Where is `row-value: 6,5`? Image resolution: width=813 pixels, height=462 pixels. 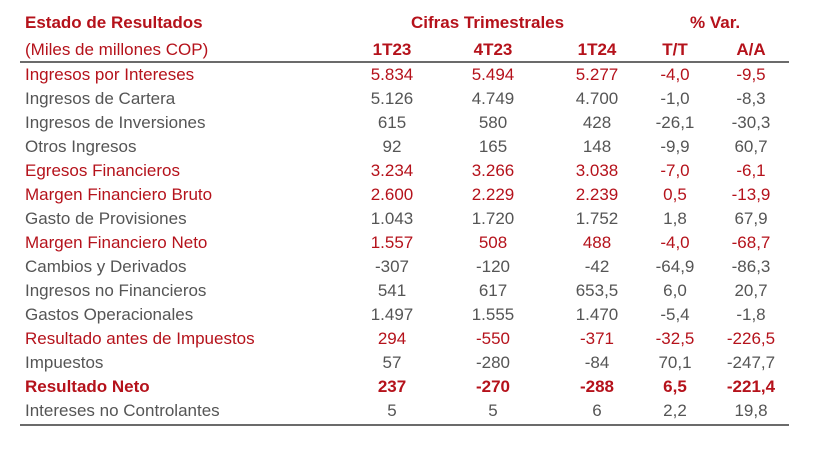
row-value: 6,5 is located at coordinates (675, 386).